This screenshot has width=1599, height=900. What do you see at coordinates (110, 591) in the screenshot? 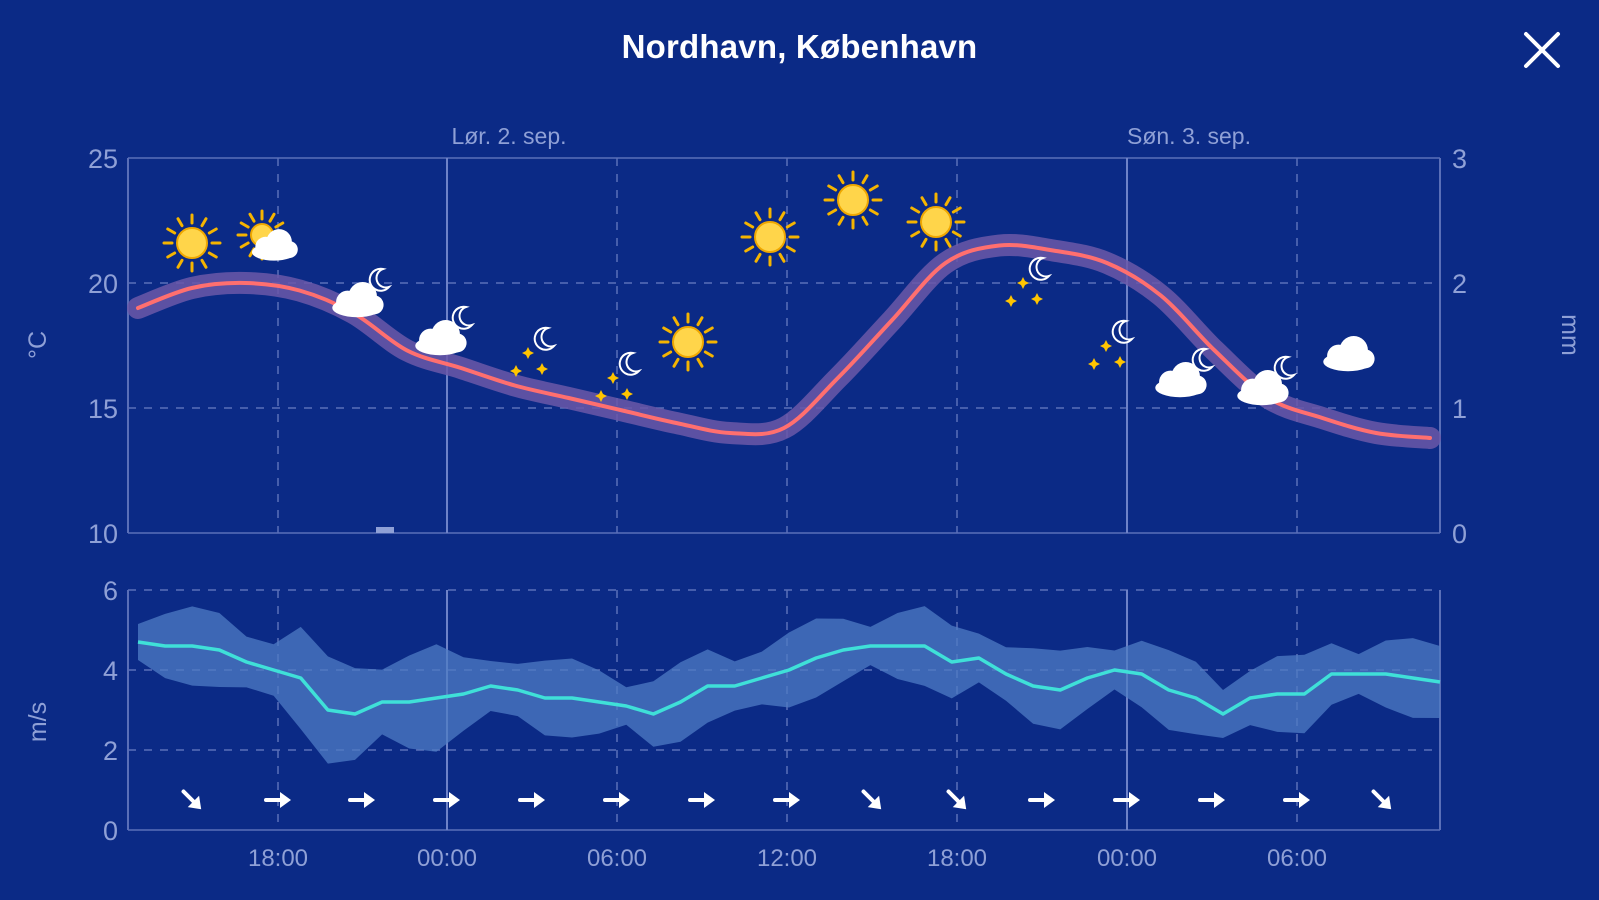
I see `wind-ytick-label: 6` at bounding box center [110, 591].